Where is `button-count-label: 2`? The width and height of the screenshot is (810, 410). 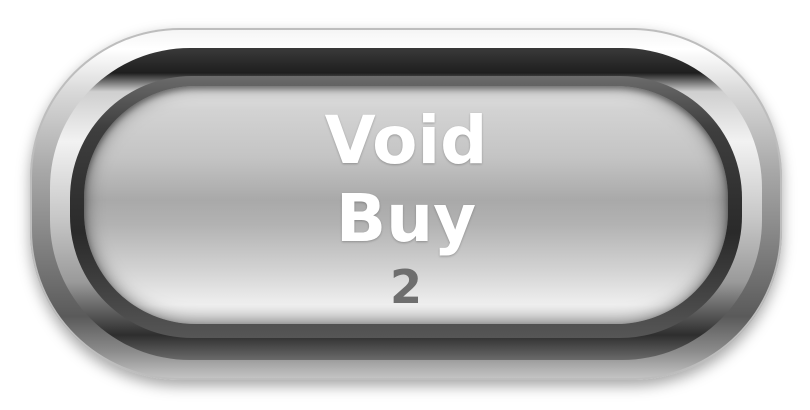 button-count-label: 2 is located at coordinates (405, 287).